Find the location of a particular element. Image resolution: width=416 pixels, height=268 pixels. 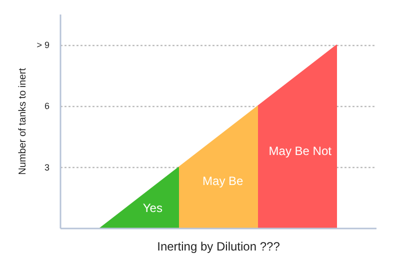

series-label: May Be Not is located at coordinates (300, 151).